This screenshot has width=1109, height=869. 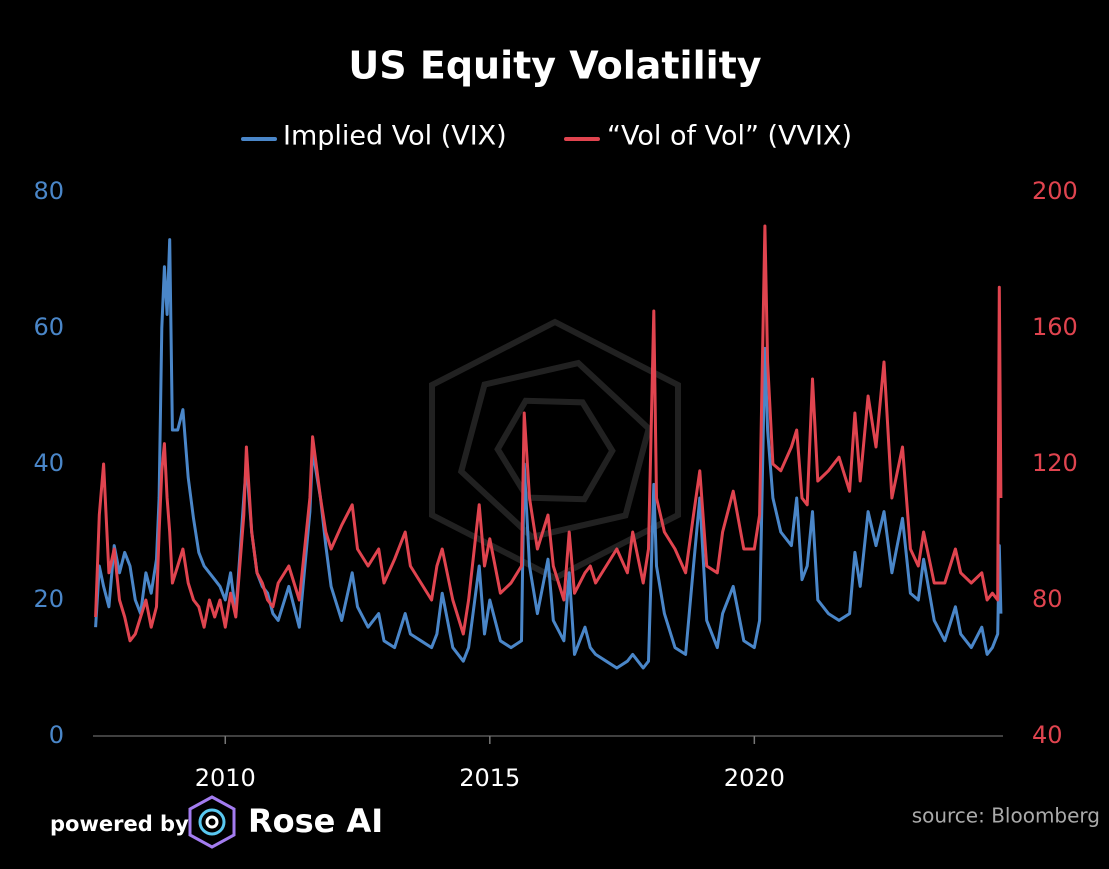 I want to click on watermark, so click(x=555, y=450).